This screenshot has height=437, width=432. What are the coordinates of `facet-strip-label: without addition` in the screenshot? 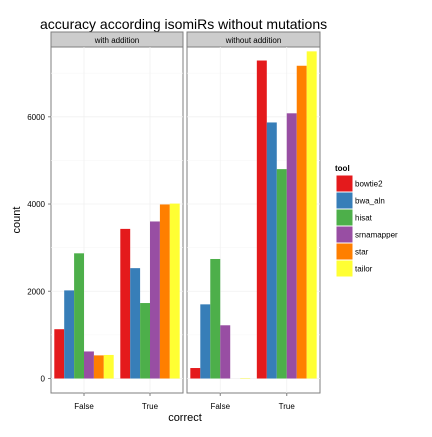 It's located at (253, 40).